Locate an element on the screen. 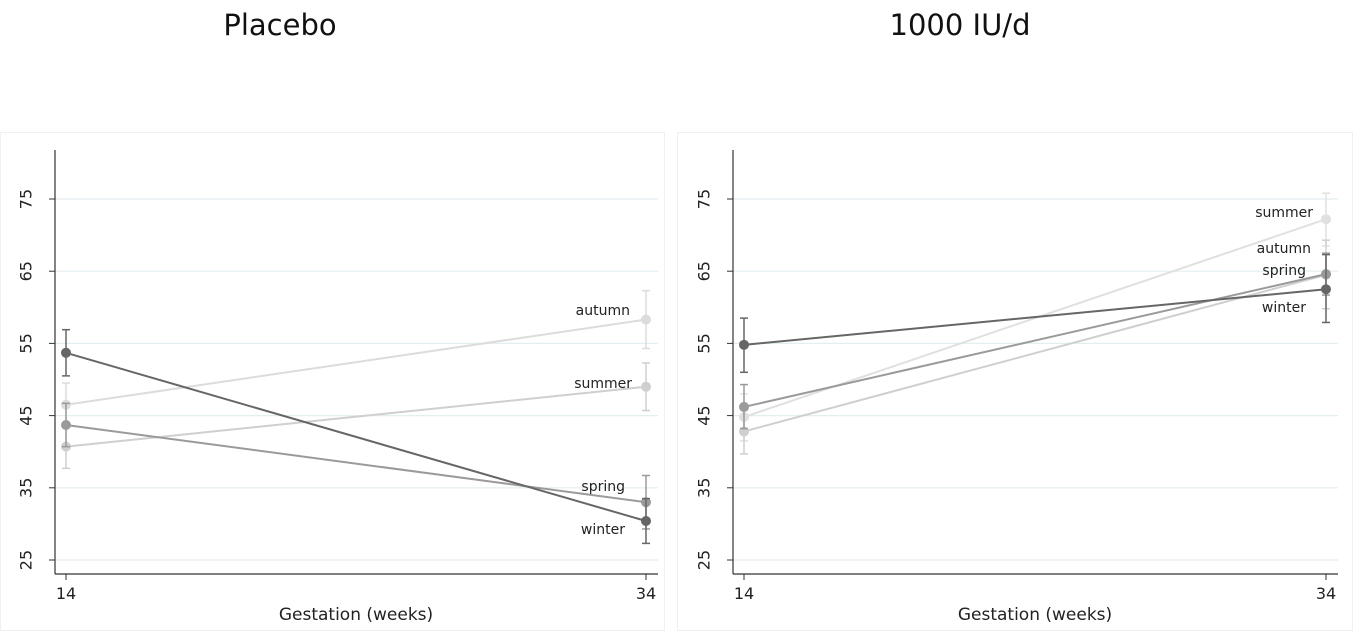  series-line-summer is located at coordinates (356, 416).